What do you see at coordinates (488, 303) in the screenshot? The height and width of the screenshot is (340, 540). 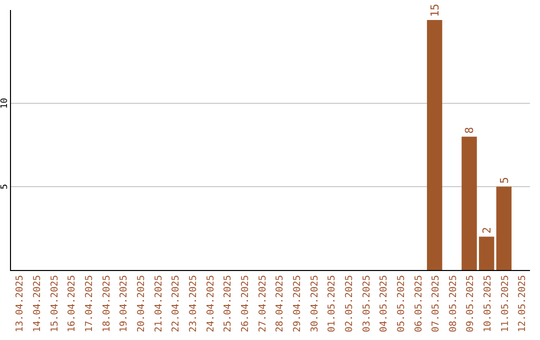 I see `x-tick-label: 10.05.2025` at bounding box center [488, 303].